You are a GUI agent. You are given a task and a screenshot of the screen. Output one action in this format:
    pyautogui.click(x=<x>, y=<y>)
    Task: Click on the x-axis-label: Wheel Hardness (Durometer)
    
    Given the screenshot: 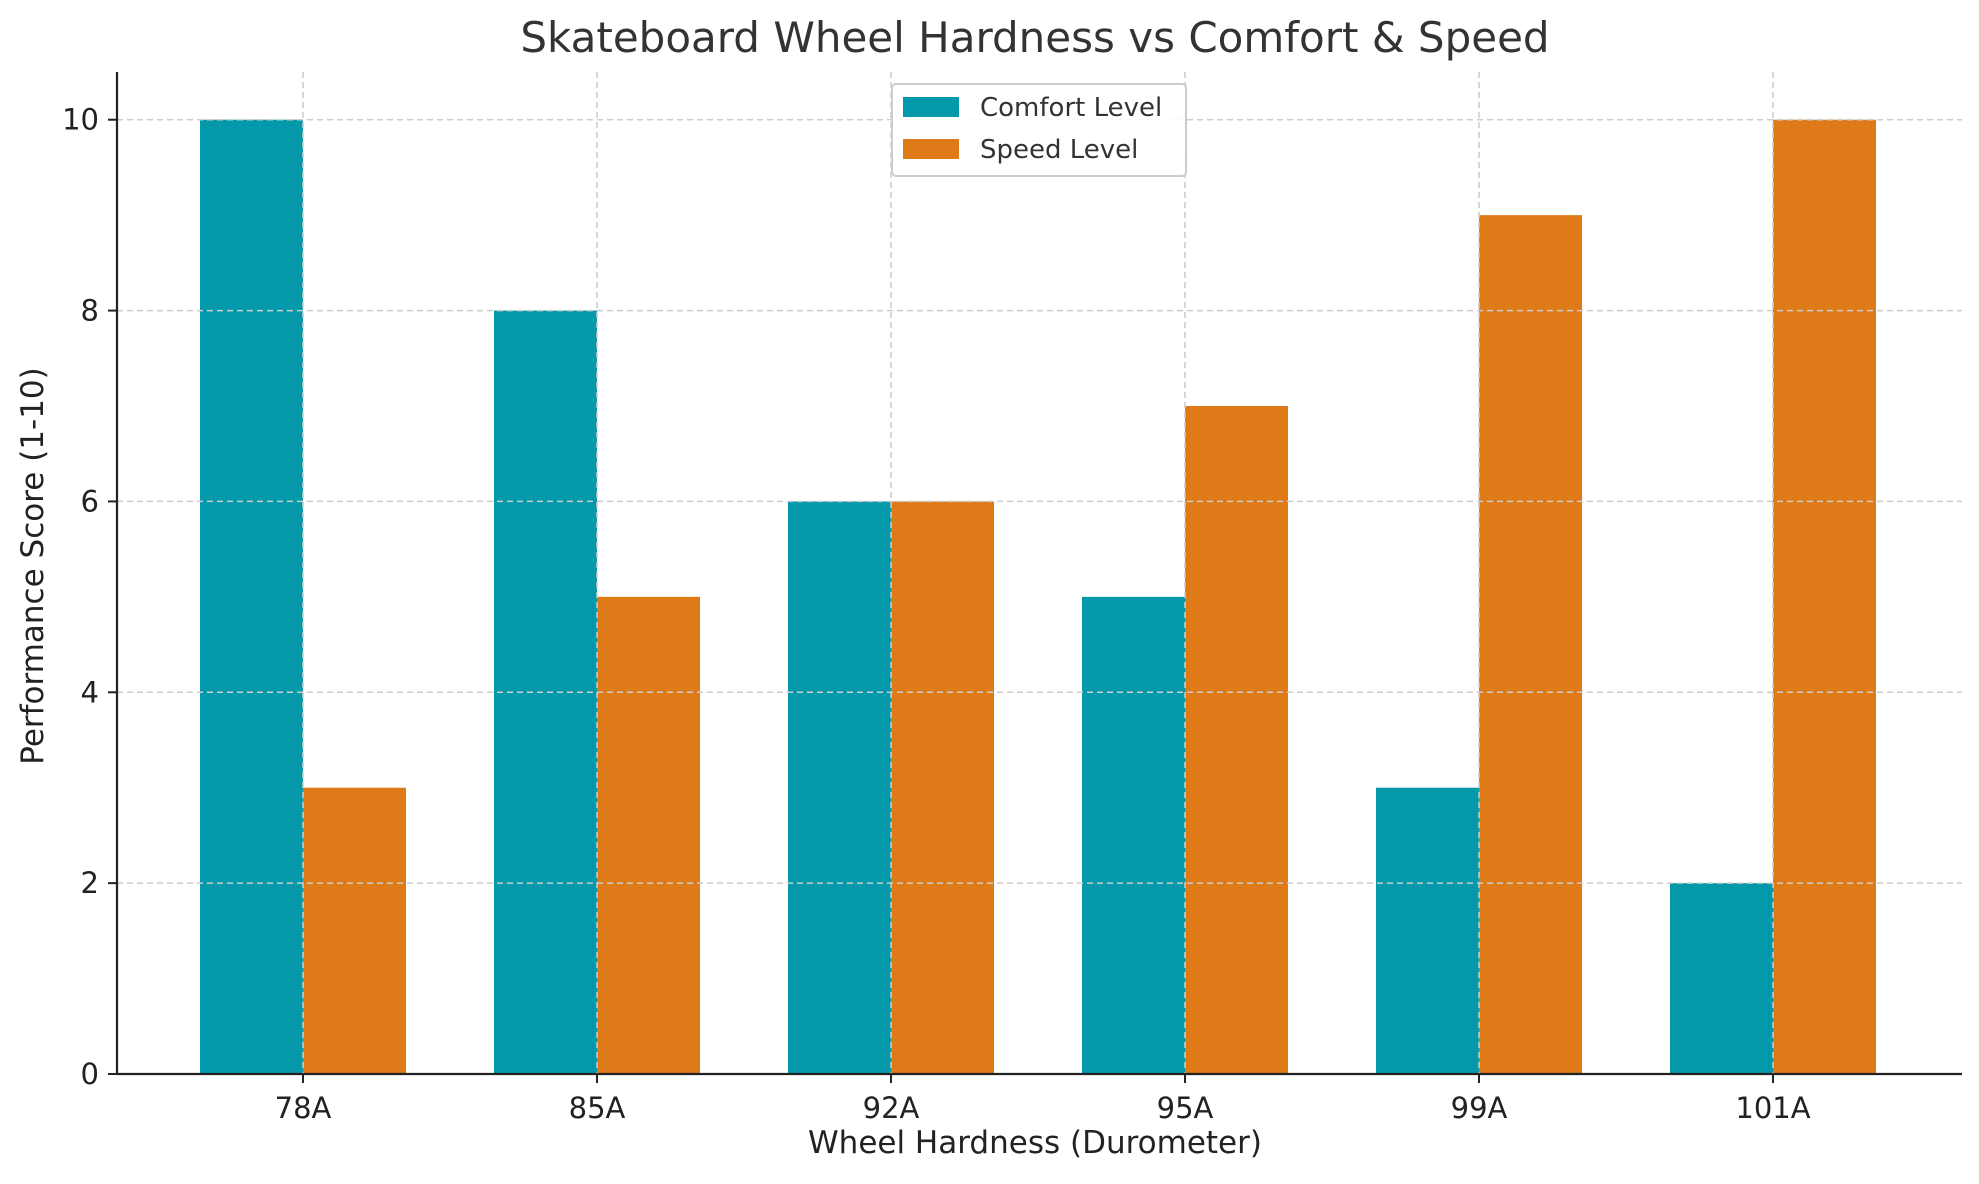 What is the action you would take?
    pyautogui.click(x=1035, y=1143)
    